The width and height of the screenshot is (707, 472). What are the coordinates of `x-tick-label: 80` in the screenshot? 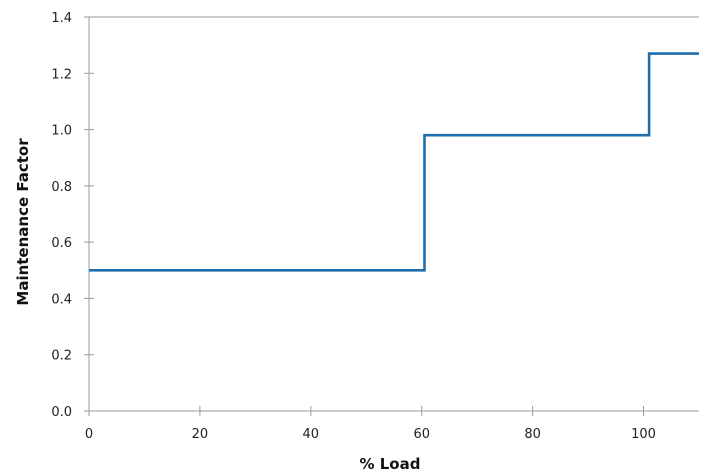 It's located at (532, 434).